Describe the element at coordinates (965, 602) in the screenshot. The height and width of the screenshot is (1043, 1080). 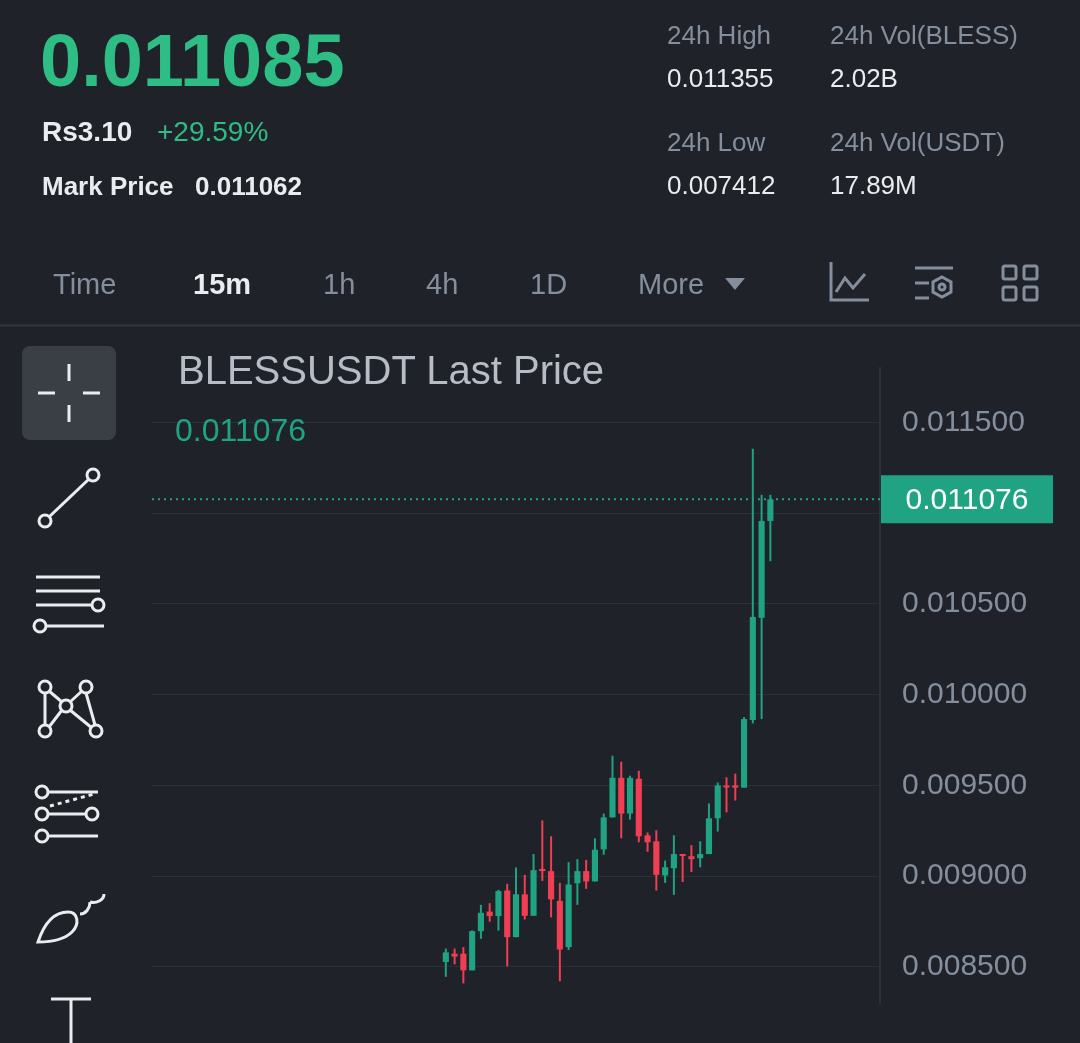
I see `y-tick-label: 0.010500` at that location.